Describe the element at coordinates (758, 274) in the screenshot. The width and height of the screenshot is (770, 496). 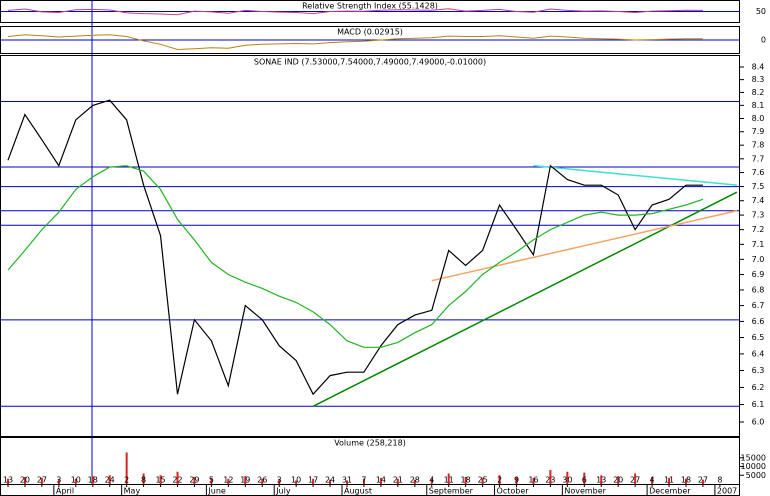
I see `y-tick-label: 6.9` at that location.